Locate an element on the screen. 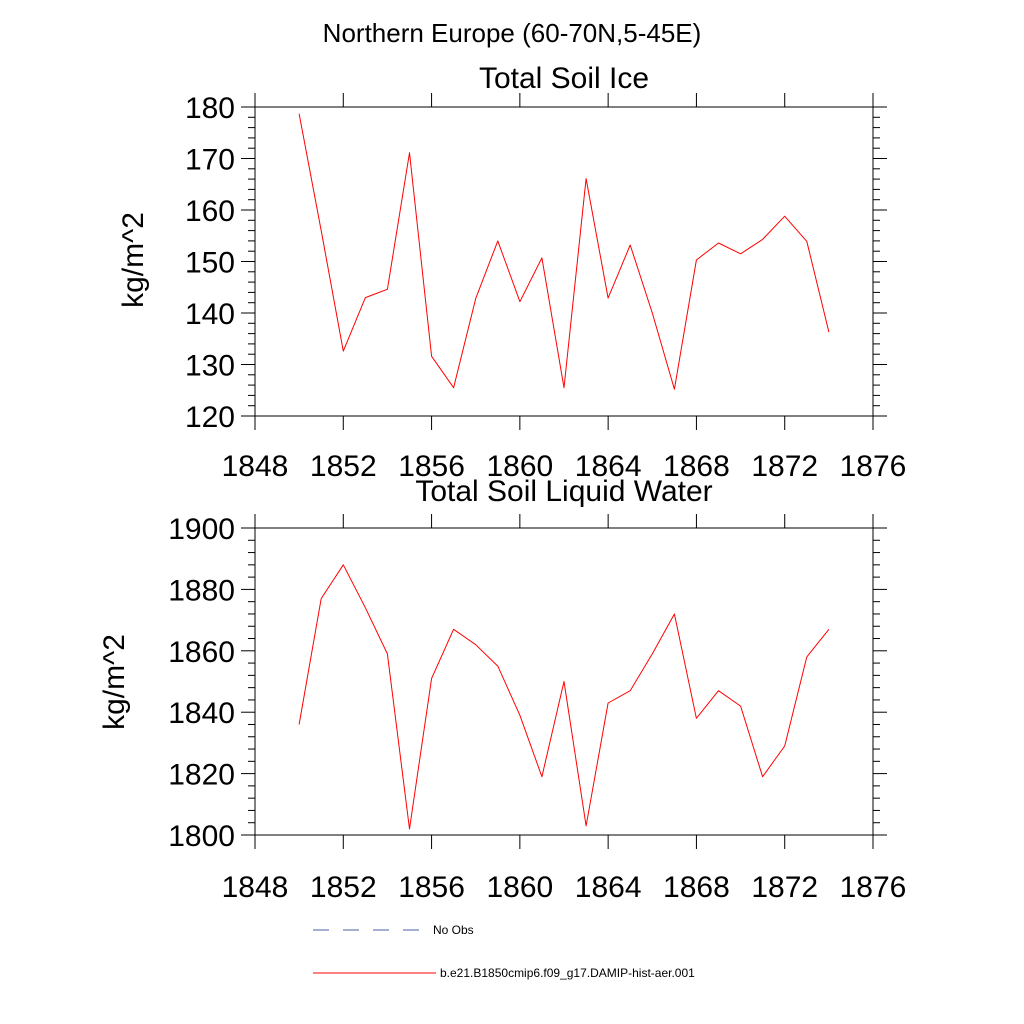 The image size is (1024, 1024). y-tick-label: 1900 is located at coordinates (201, 529).